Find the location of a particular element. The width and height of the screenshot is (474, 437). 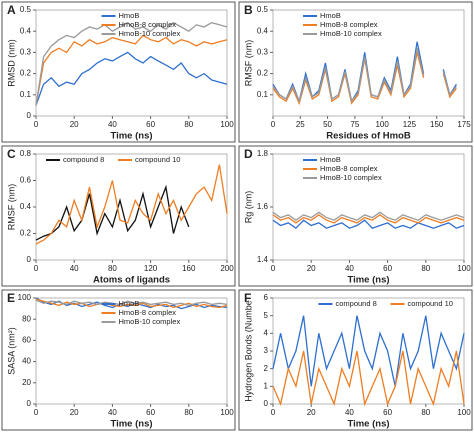

y-tick-label: 40 is located at coordinates (26, 361).